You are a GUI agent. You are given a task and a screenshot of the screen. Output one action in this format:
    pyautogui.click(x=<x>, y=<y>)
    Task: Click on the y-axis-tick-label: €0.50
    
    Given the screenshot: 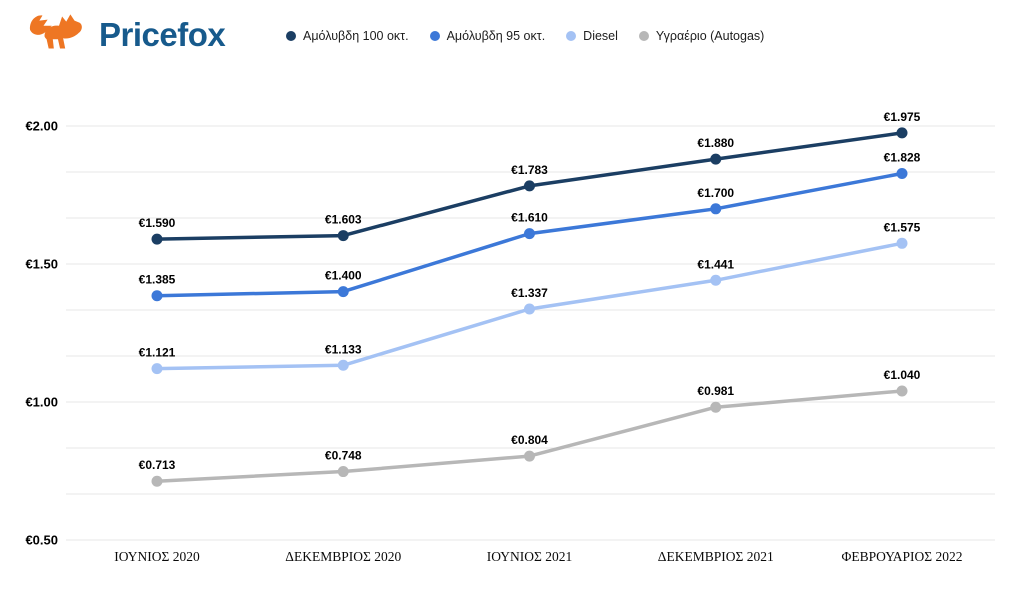 What is the action you would take?
    pyautogui.click(x=41, y=540)
    